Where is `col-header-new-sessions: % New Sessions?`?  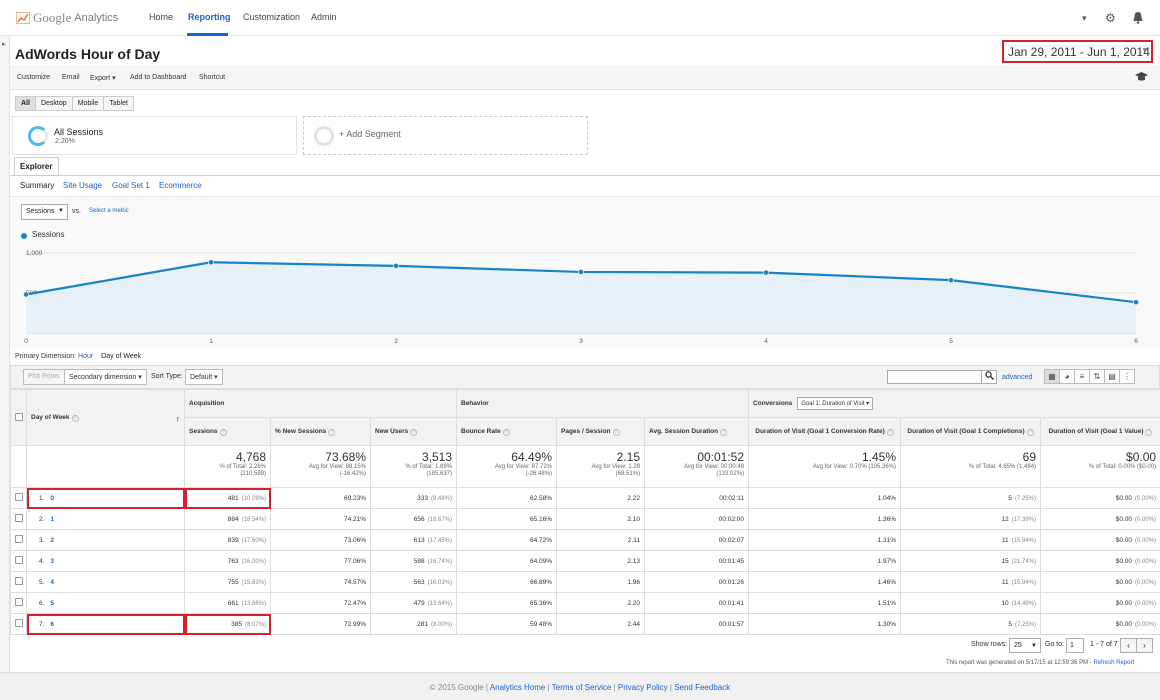 col-header-new-sessions: % New Sessions? is located at coordinates (320, 431).